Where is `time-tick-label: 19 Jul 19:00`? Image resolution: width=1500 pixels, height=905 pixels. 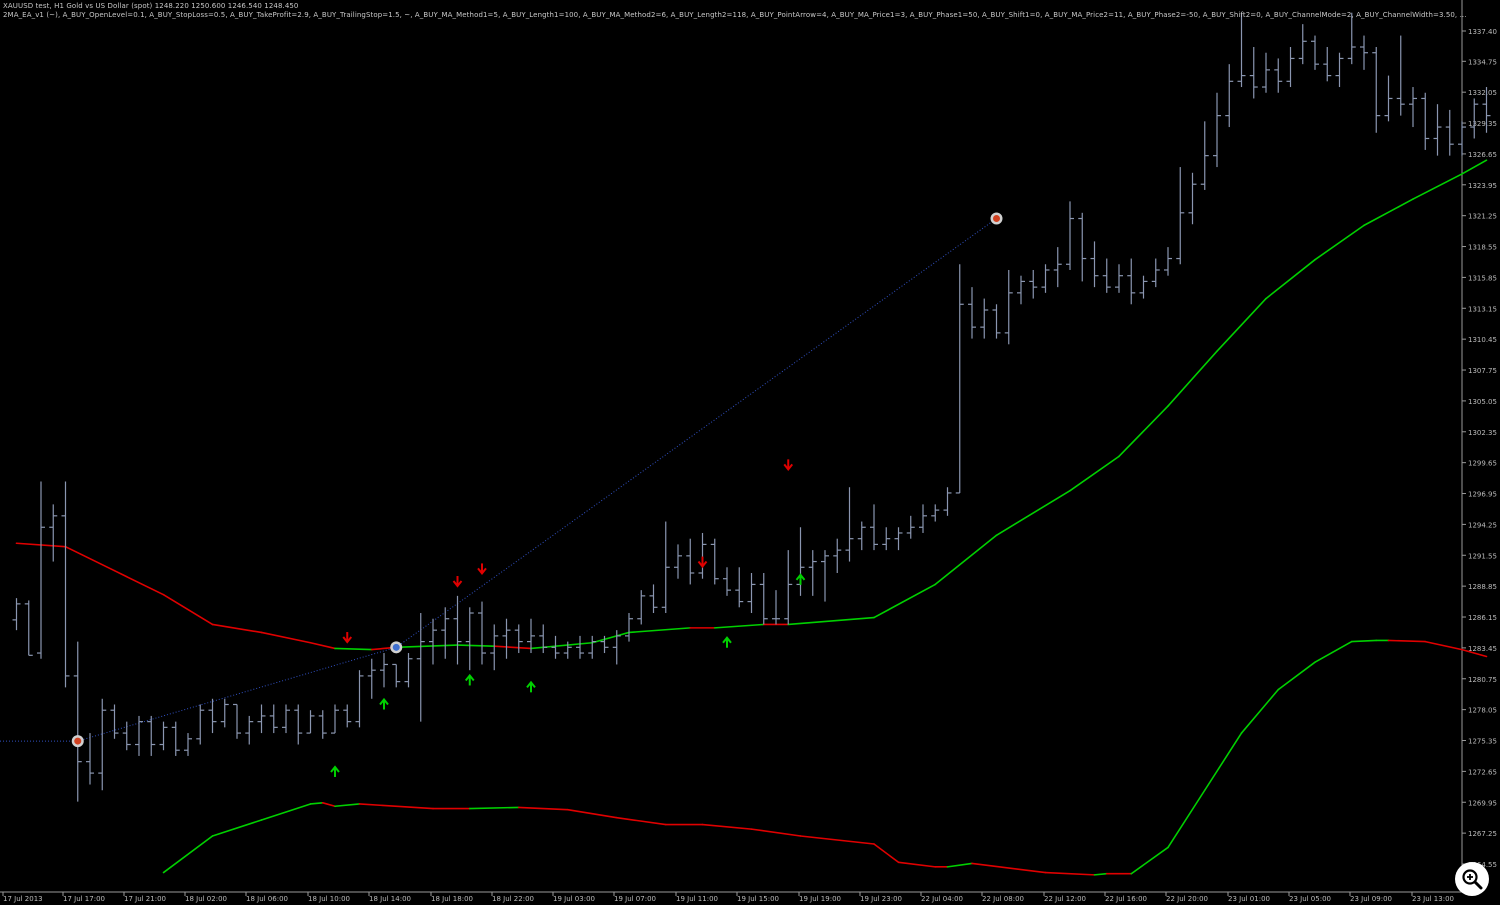 time-tick-label: 19 Jul 19:00 is located at coordinates (820, 899).